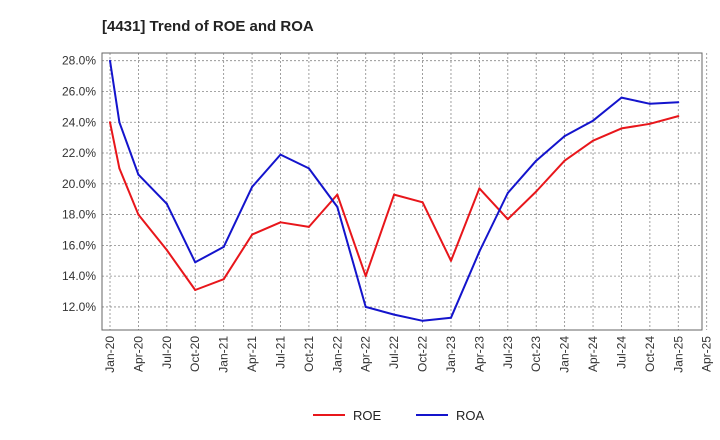 Image resolution: width=720 pixels, height=440 pixels. I want to click on x-tick-label: Jul-23, so click(508, 352).